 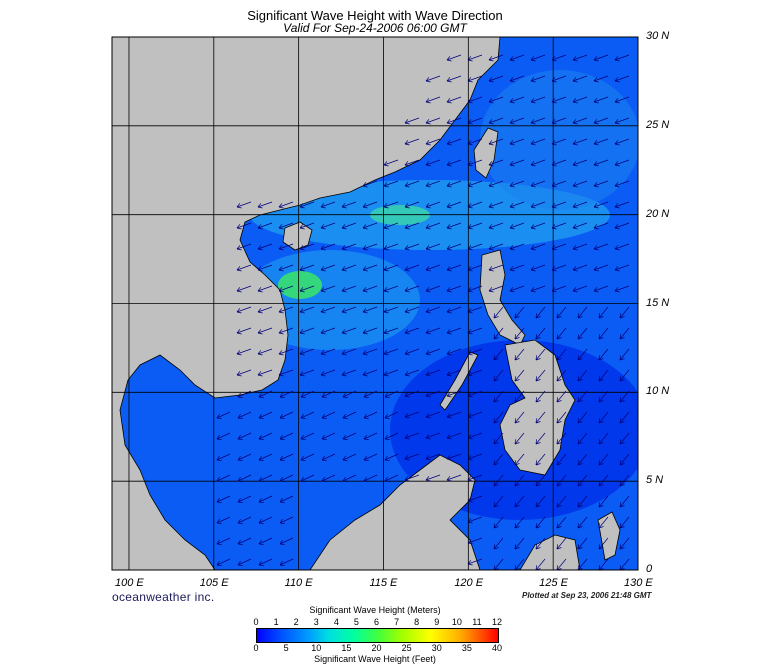 What do you see at coordinates (375, 659) in the screenshot?
I see `colorbar-title-feet: Significant Wave Height (Feet)` at bounding box center [375, 659].